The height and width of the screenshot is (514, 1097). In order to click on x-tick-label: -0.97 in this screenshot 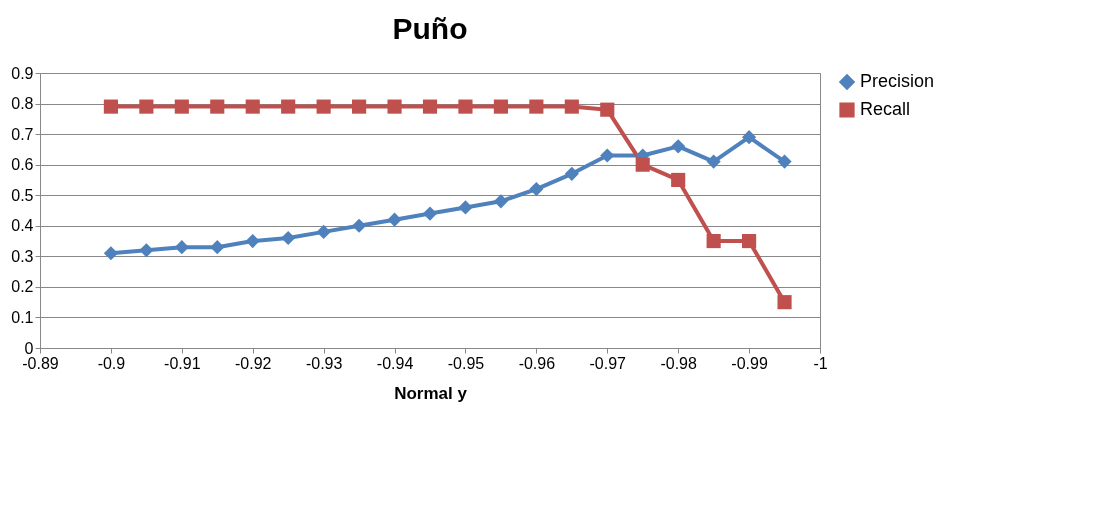, I will do `click(608, 363)`.